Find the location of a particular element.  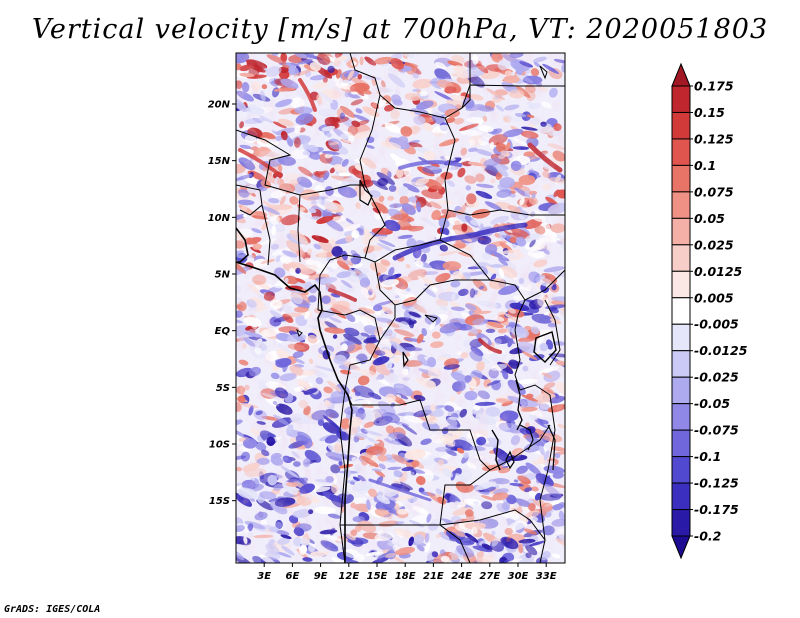

grads-credit: GrADS: IGES/COLA is located at coordinates (52, 609).